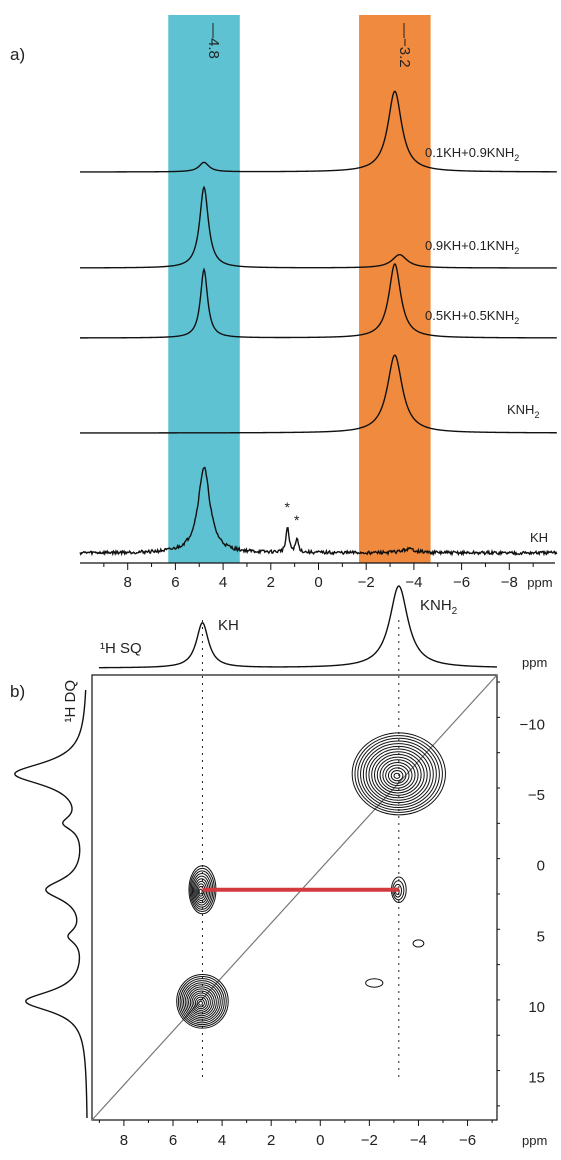 This screenshot has height=1160, width=561. Describe the element at coordinates (70, 701) in the screenshot. I see `y-axis-title: ¹H DQ` at that location.